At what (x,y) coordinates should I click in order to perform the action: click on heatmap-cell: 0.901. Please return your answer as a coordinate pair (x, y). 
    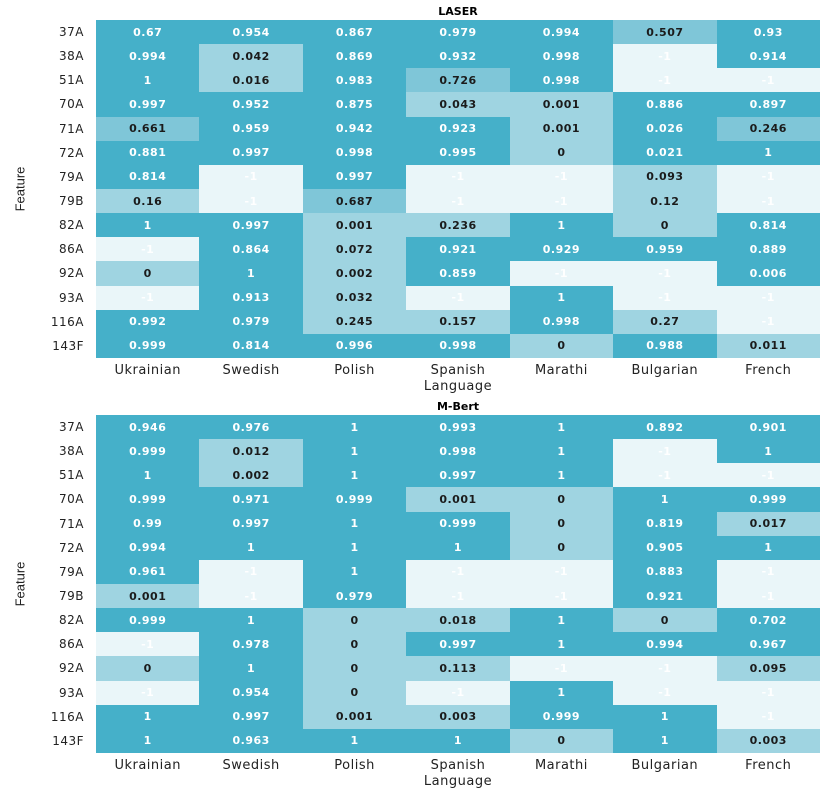
    Looking at the image, I should click on (768, 427).